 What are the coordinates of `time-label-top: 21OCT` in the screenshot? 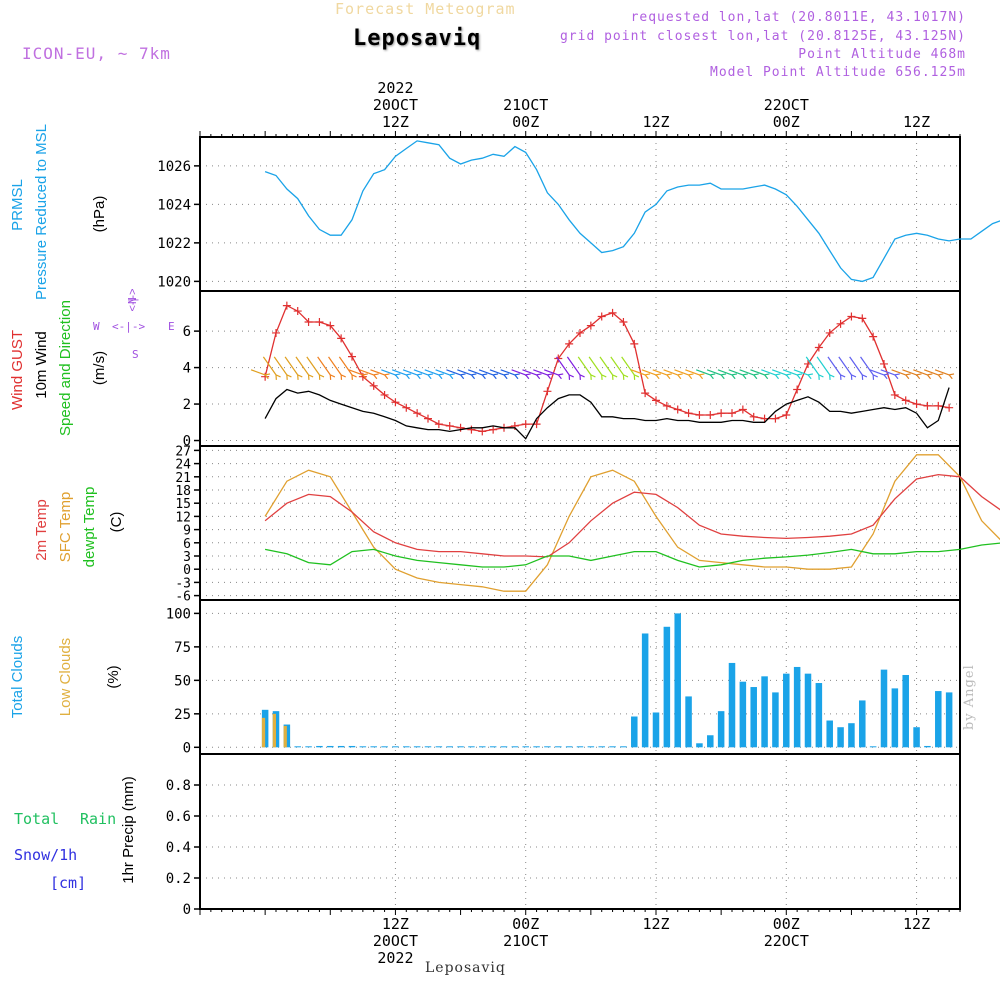 It's located at (525, 105).